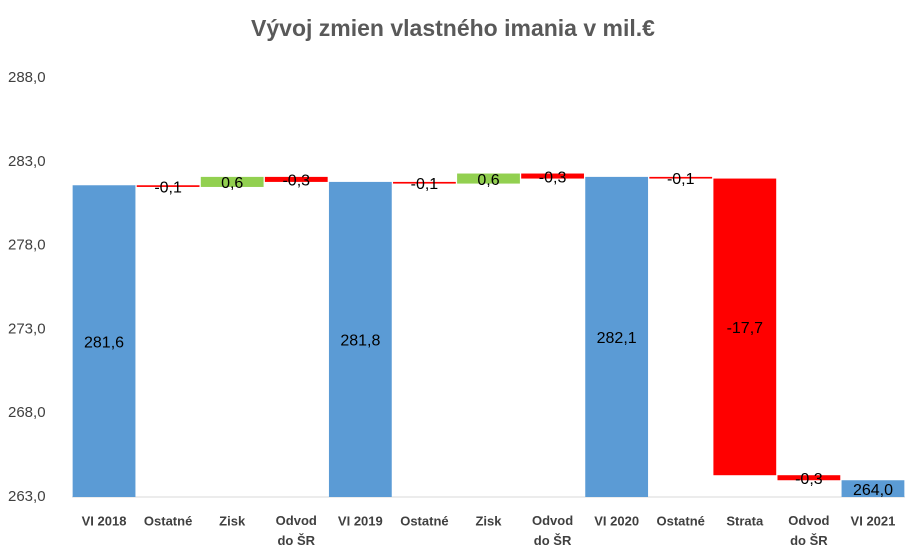 The image size is (907, 547). What do you see at coordinates (873, 520) in the screenshot?
I see `x-tick-label: VI 2021` at bounding box center [873, 520].